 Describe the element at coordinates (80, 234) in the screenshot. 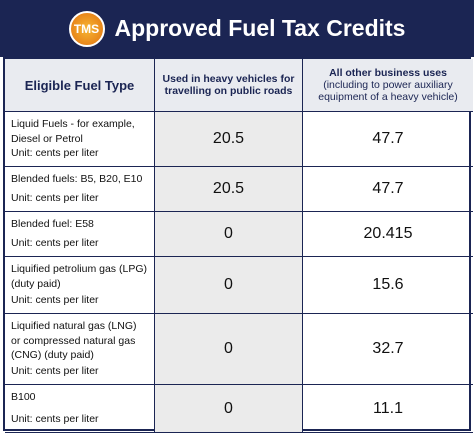

I see `fuel-cell: Blended fuel: E58 Unit: cents per liter` at that location.